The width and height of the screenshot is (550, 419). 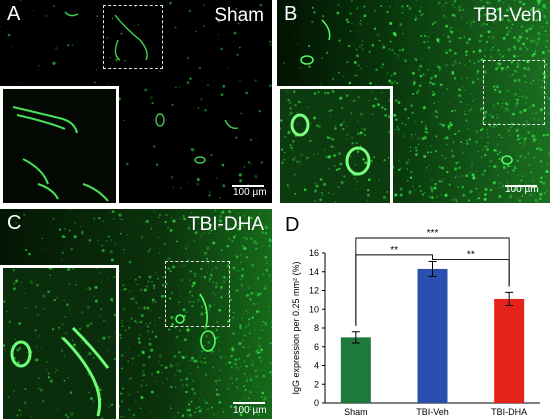 What do you see at coordinates (355, 370) in the screenshot?
I see `bar-sham` at bounding box center [355, 370].